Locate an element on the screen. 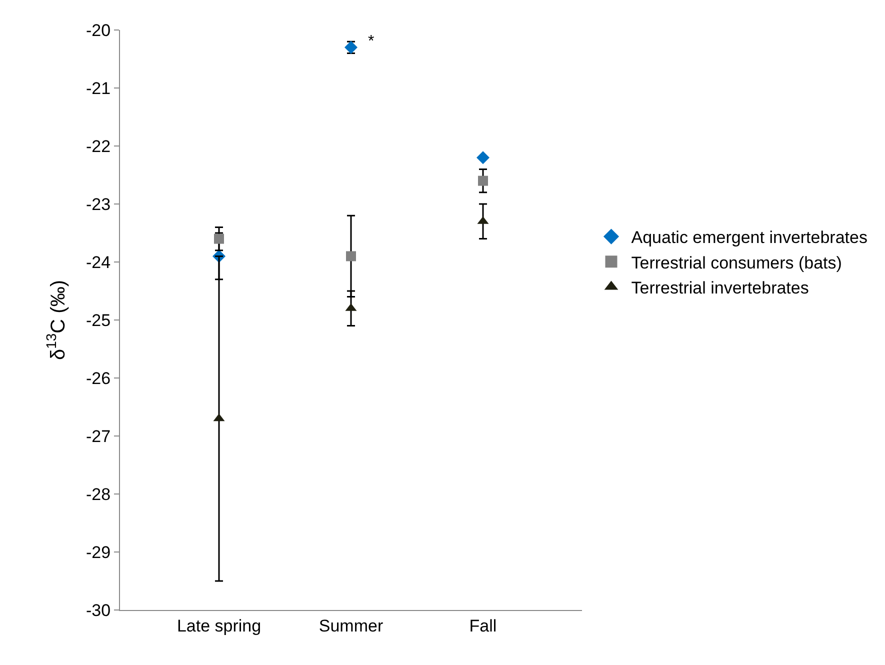 The height and width of the screenshot is (665, 885). y-tick-label: -25 is located at coordinates (98, 320).